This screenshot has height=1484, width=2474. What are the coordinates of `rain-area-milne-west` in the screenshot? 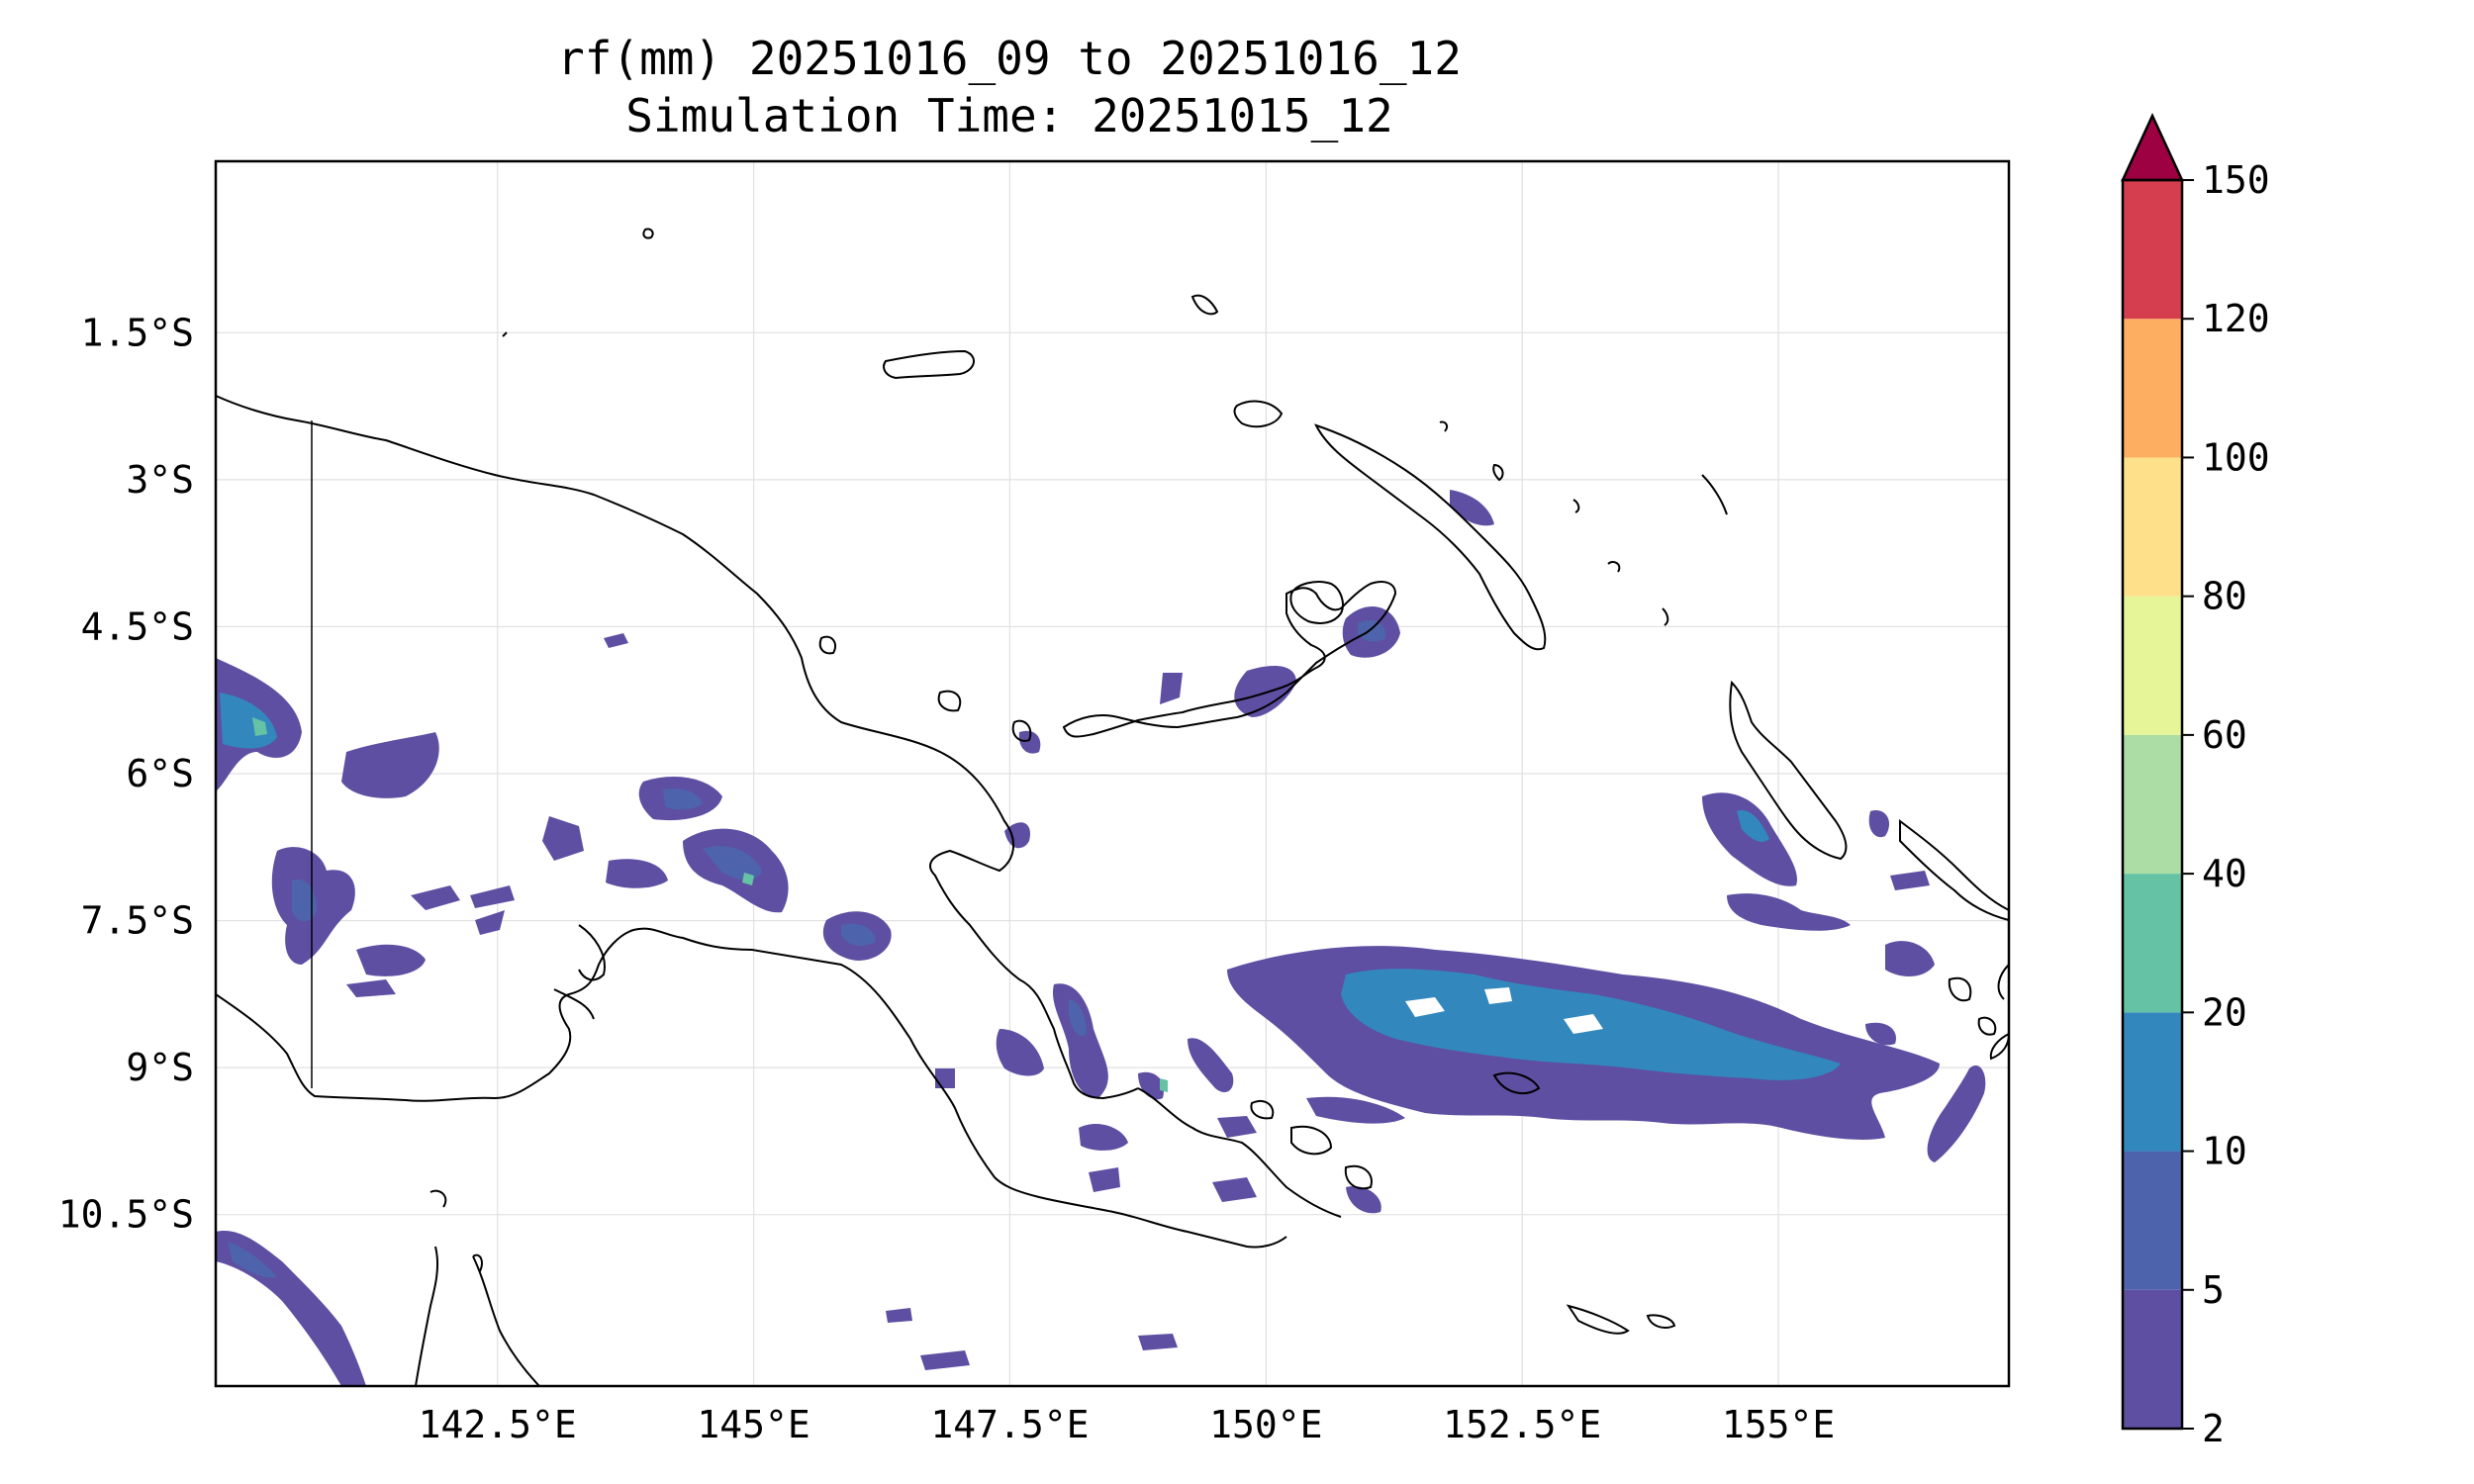 It's located at (1211, 1065).